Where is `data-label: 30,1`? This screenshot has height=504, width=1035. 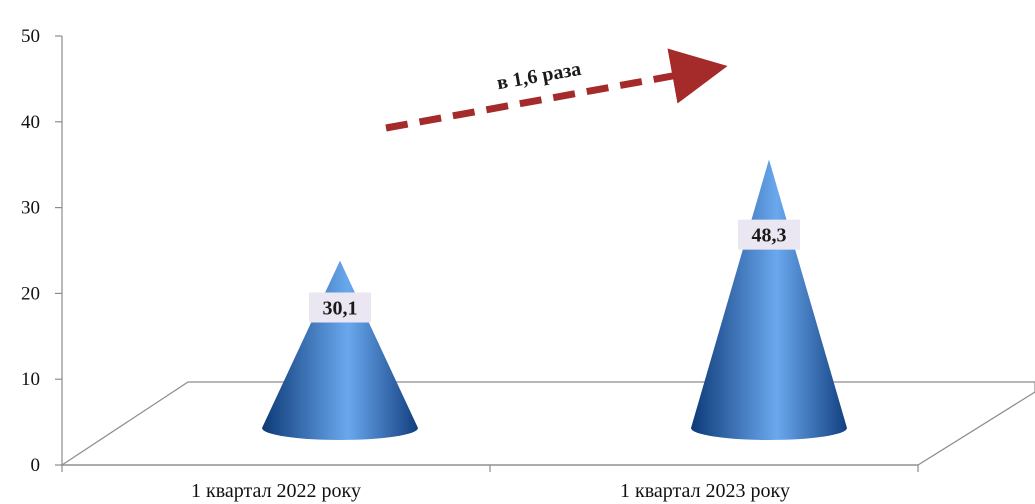
data-label: 30,1 is located at coordinates (340, 309).